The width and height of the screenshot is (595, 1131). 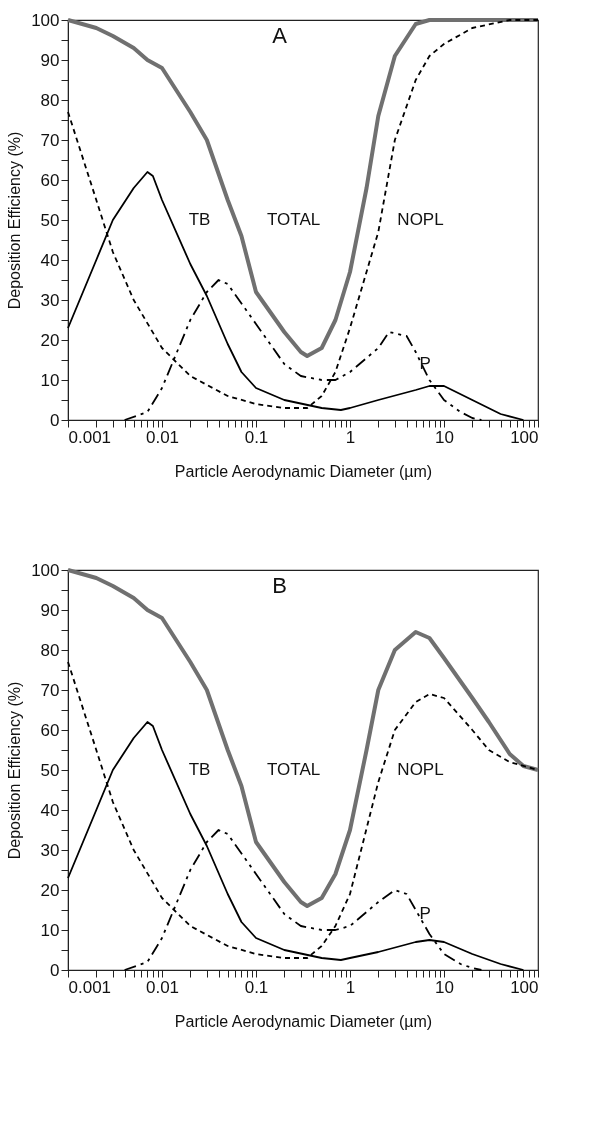 What do you see at coordinates (280, 35) in the screenshot?
I see `chart-title: A` at bounding box center [280, 35].